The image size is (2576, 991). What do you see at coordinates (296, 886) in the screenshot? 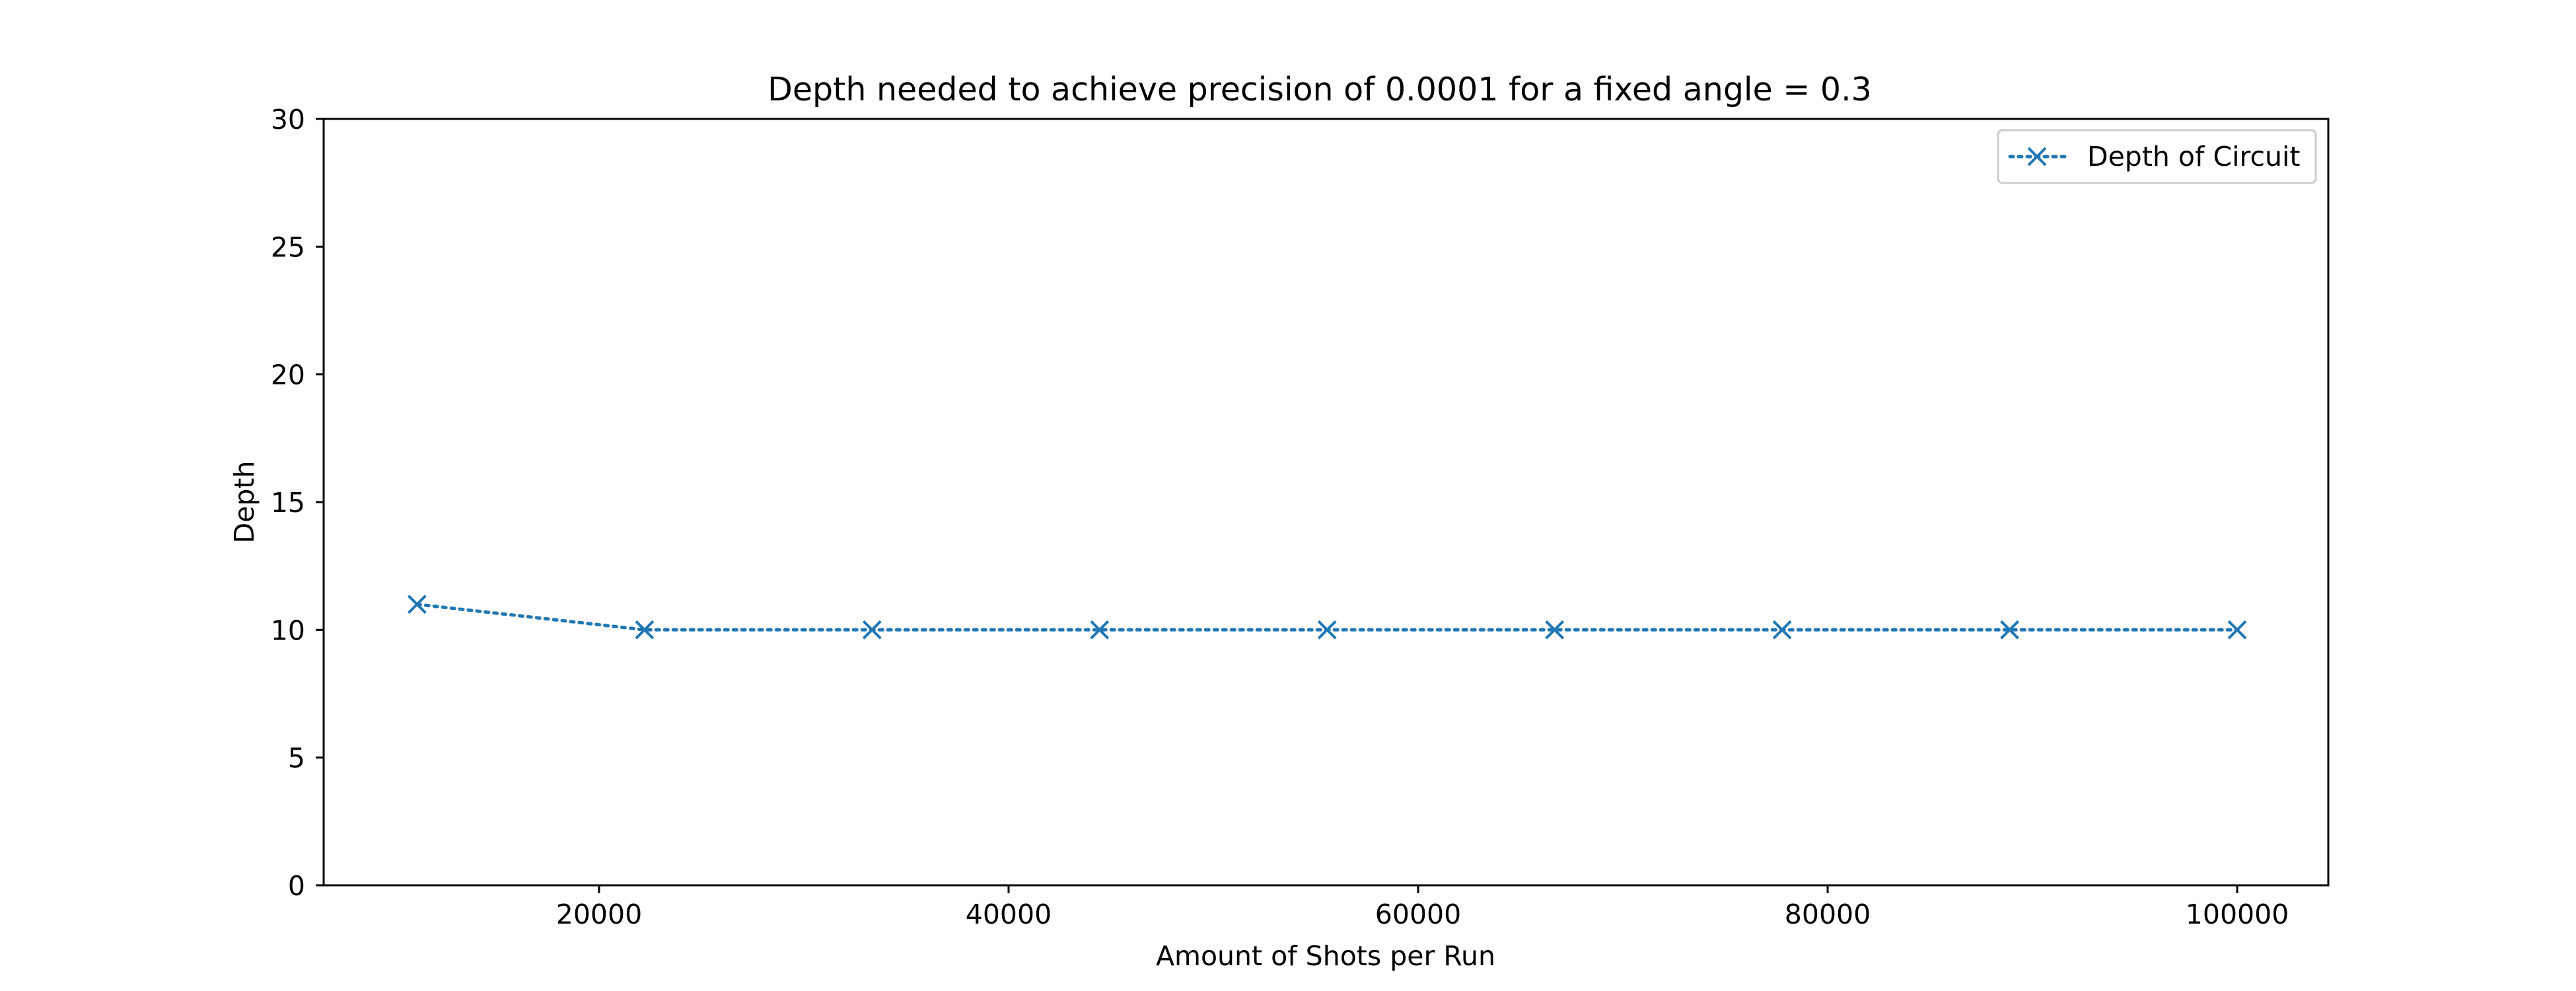
I see `y-tick-label: 0` at bounding box center [296, 886].